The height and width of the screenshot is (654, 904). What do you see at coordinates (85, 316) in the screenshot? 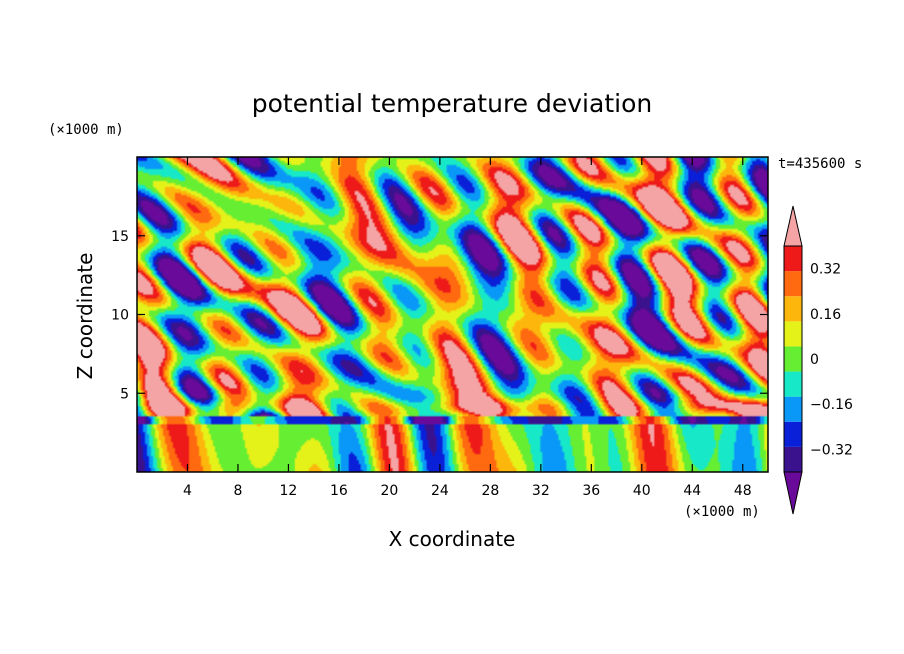
I see `z-axis-label: Z coordinate` at bounding box center [85, 316].